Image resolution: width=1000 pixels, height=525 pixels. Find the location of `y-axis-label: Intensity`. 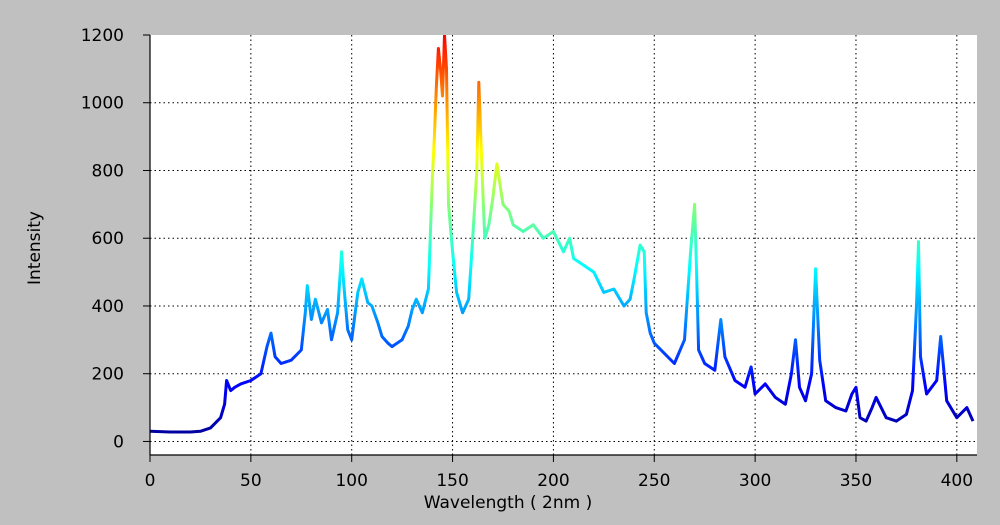

y-axis-label: Intensity is located at coordinates (35, 248).